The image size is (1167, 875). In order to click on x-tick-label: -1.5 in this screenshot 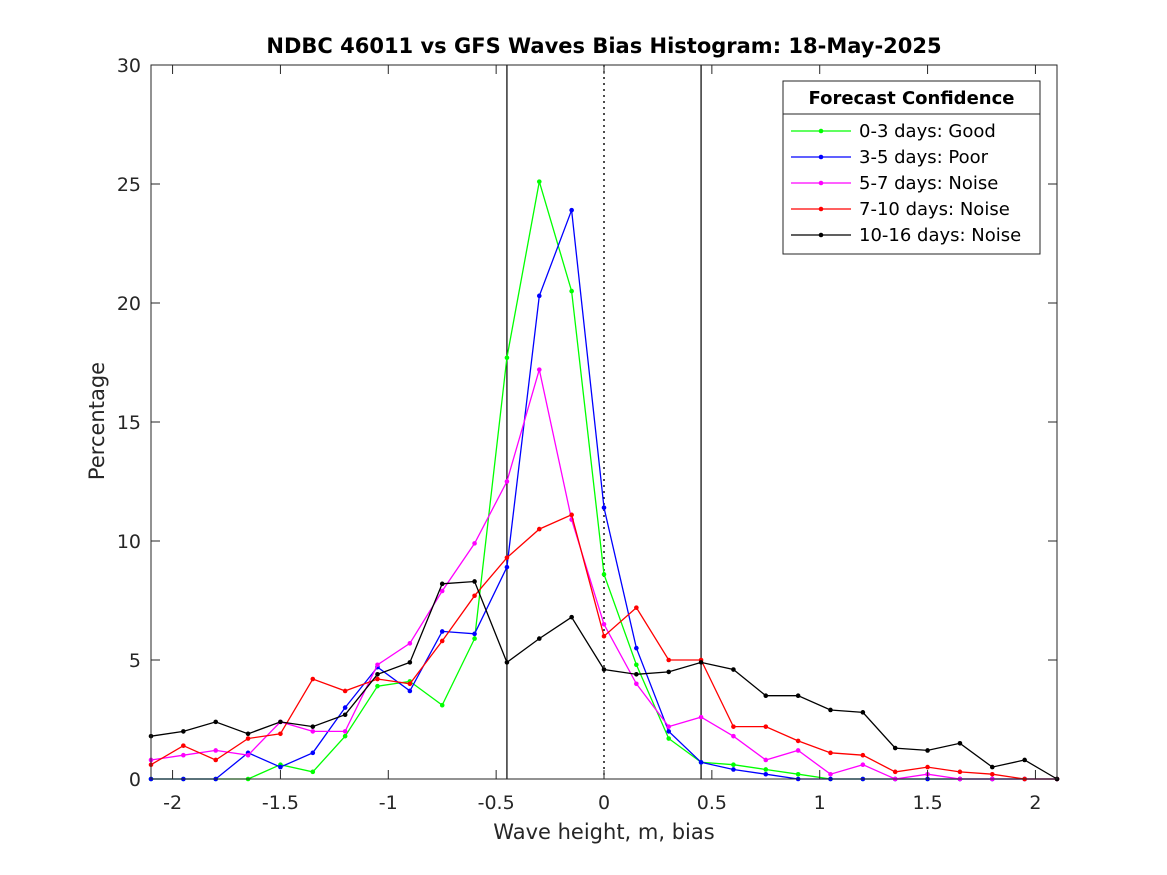, I will do `click(280, 803)`.